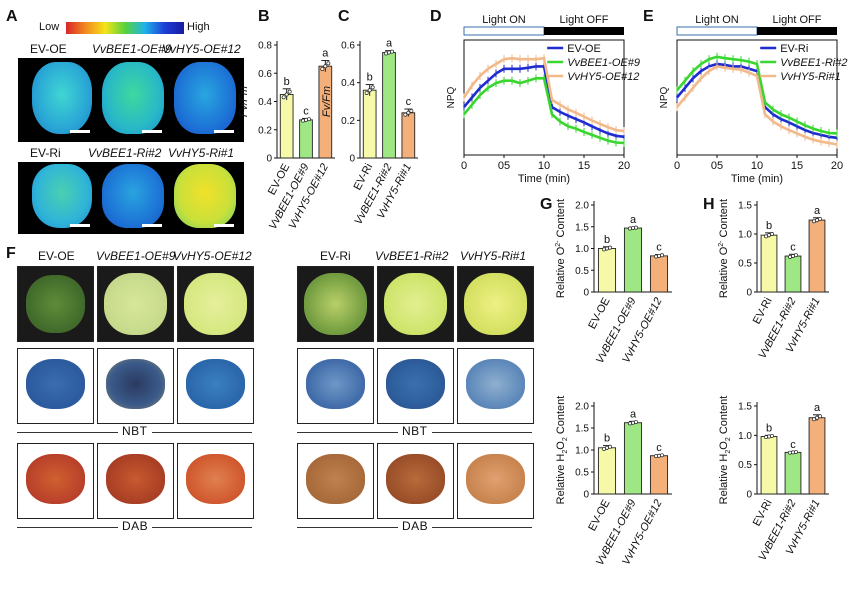  Describe the element at coordinates (495, 304) in the screenshot. I see `leaf-photo-hy5-ri` at that location.